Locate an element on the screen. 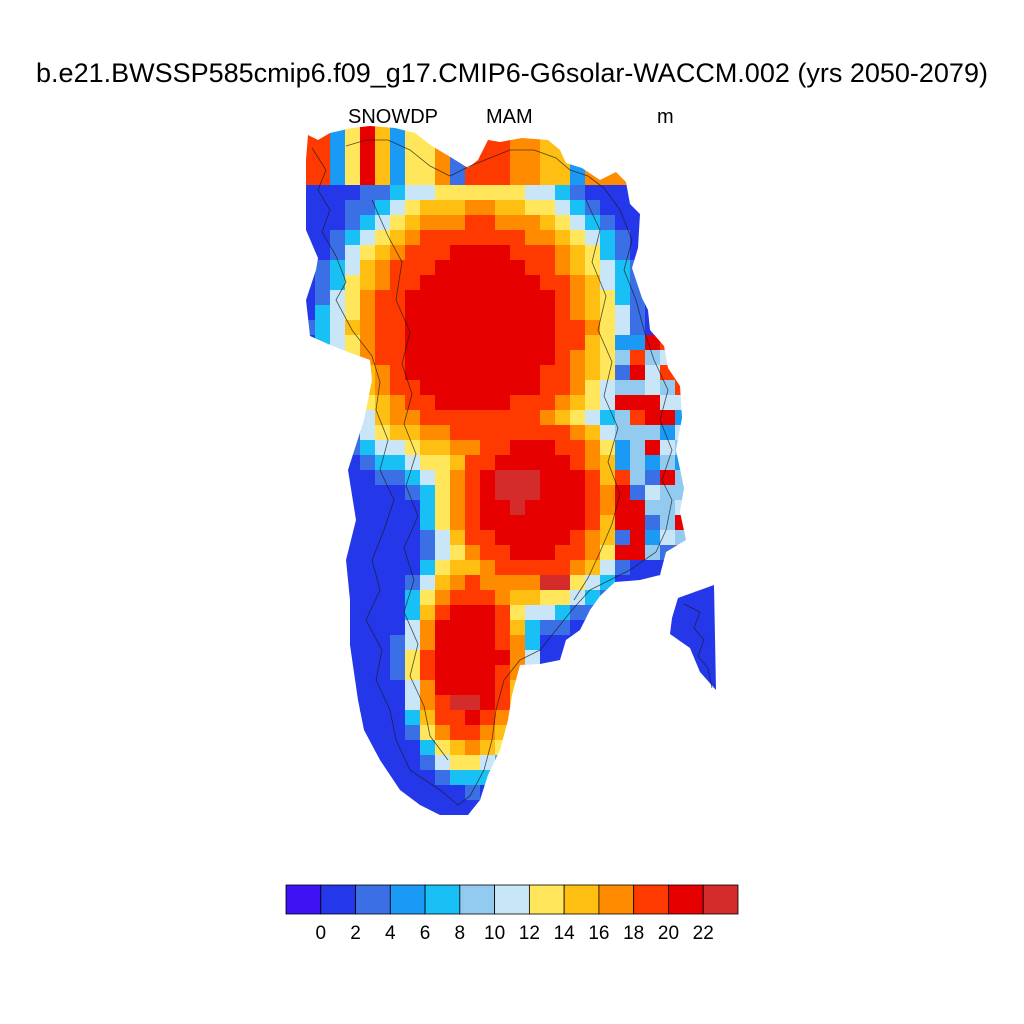 Image resolution: width=1024 pixels, height=1024 pixels. units-label: m is located at coordinates (665, 117).